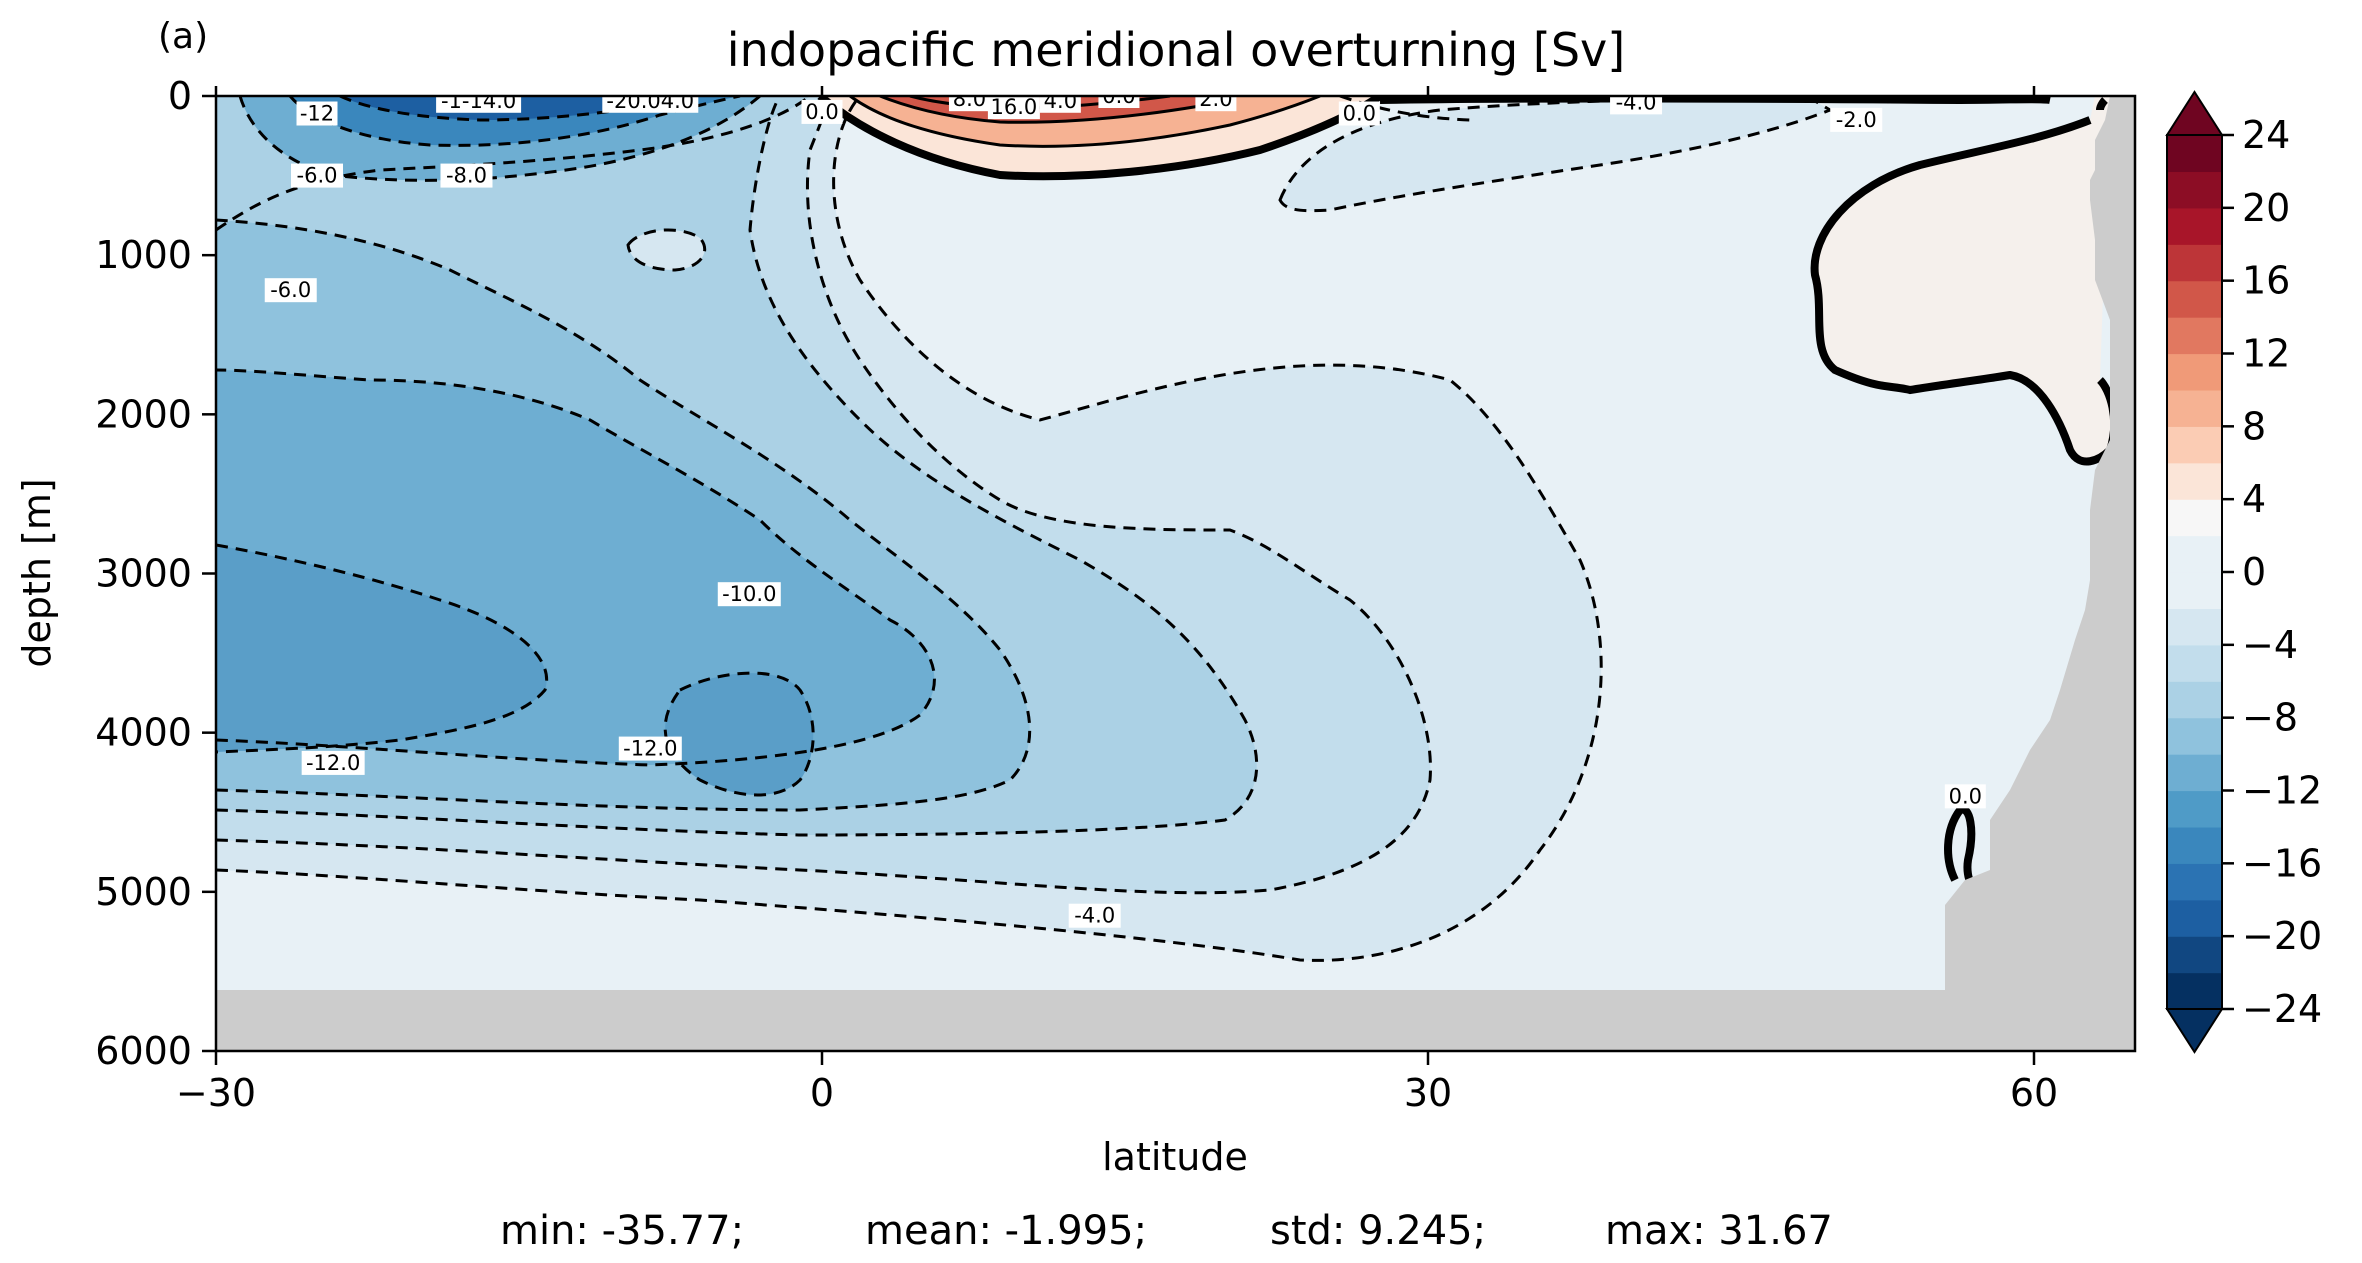  I want to click on contour-label: 16.0, so click(1014, 107).